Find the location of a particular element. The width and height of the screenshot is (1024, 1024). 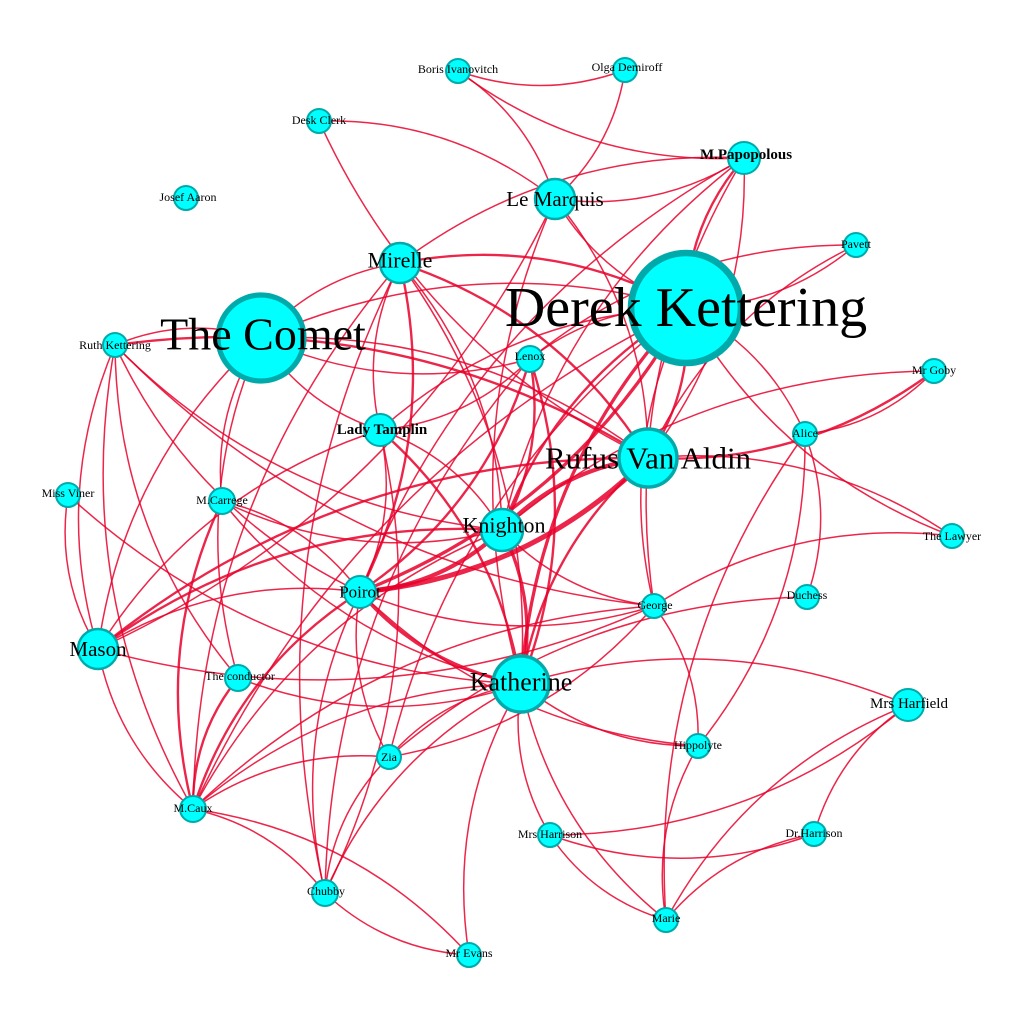

edge-derek-zia is located at coordinates (537, 532).